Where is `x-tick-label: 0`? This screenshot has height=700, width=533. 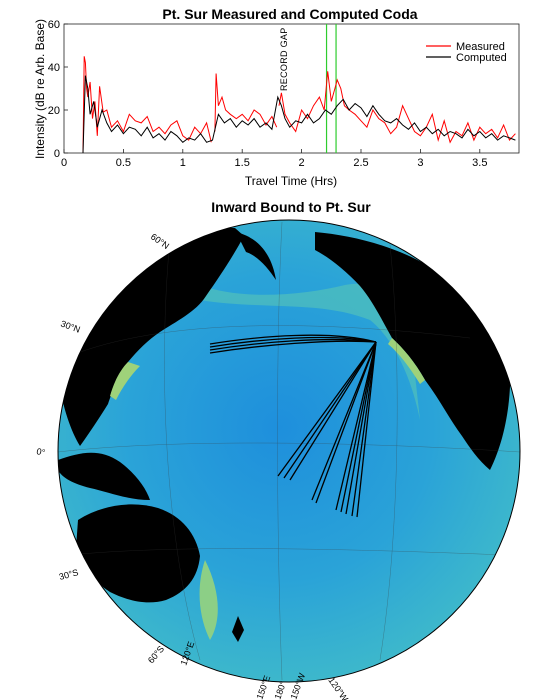
x-tick-label: 0 is located at coordinates (64, 163).